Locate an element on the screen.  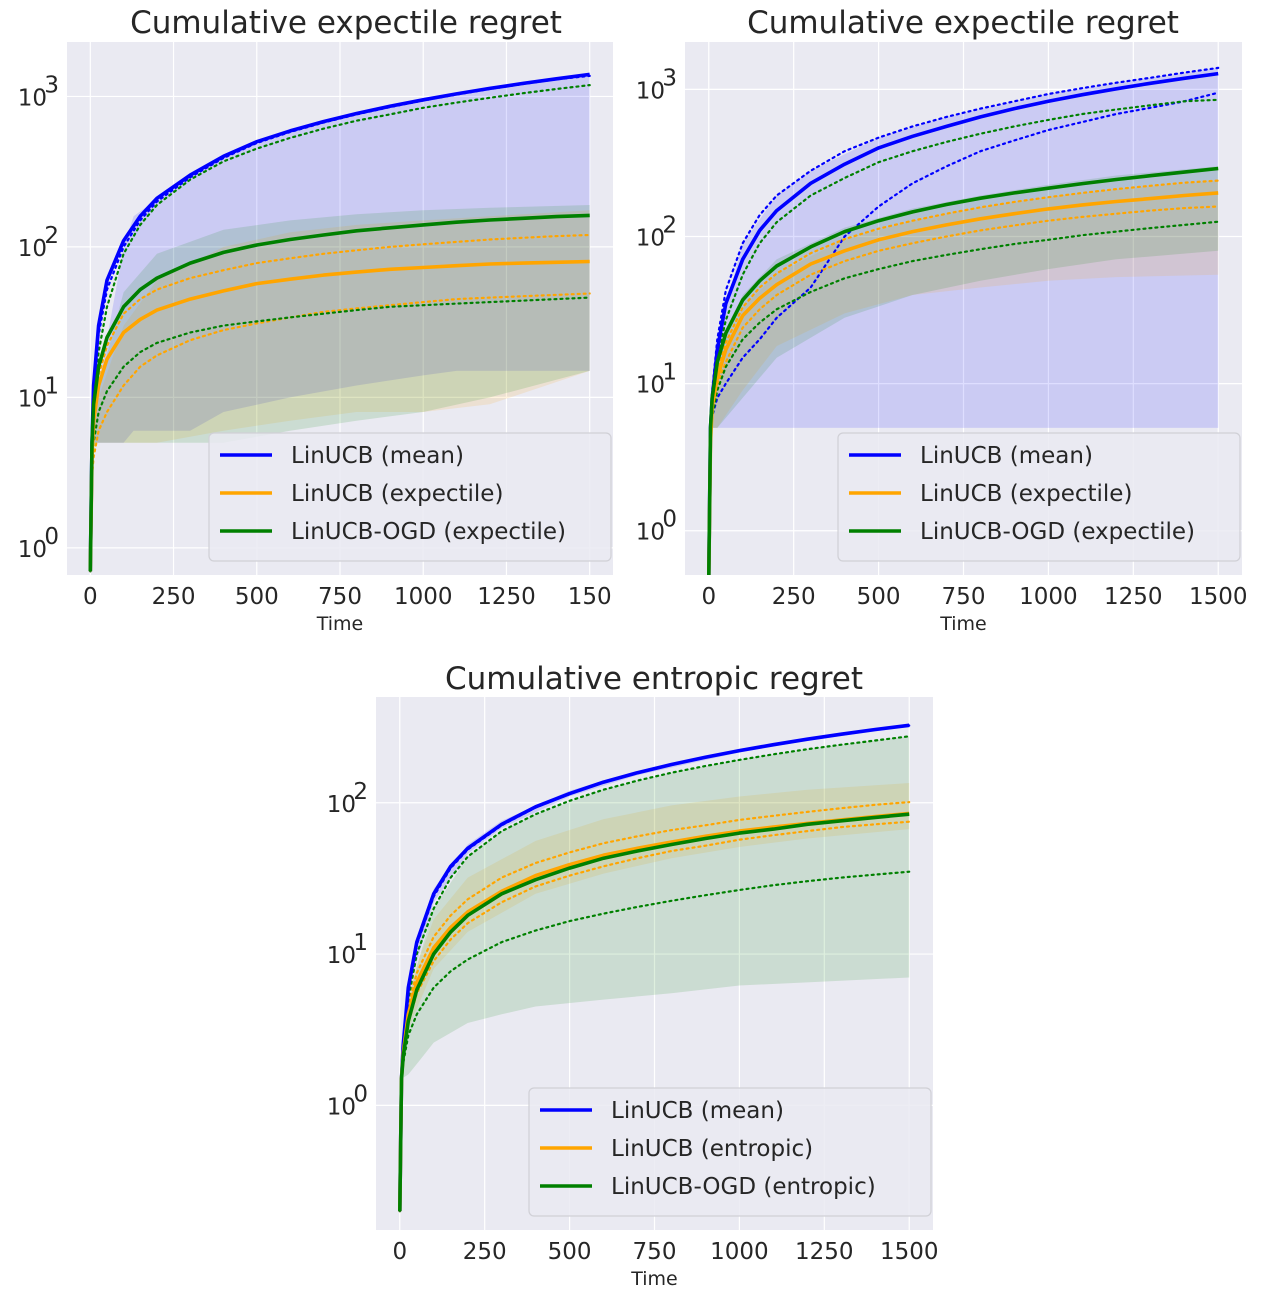
legend-label: LinUCB-OGD (entropic) is located at coordinates (743, 1187).